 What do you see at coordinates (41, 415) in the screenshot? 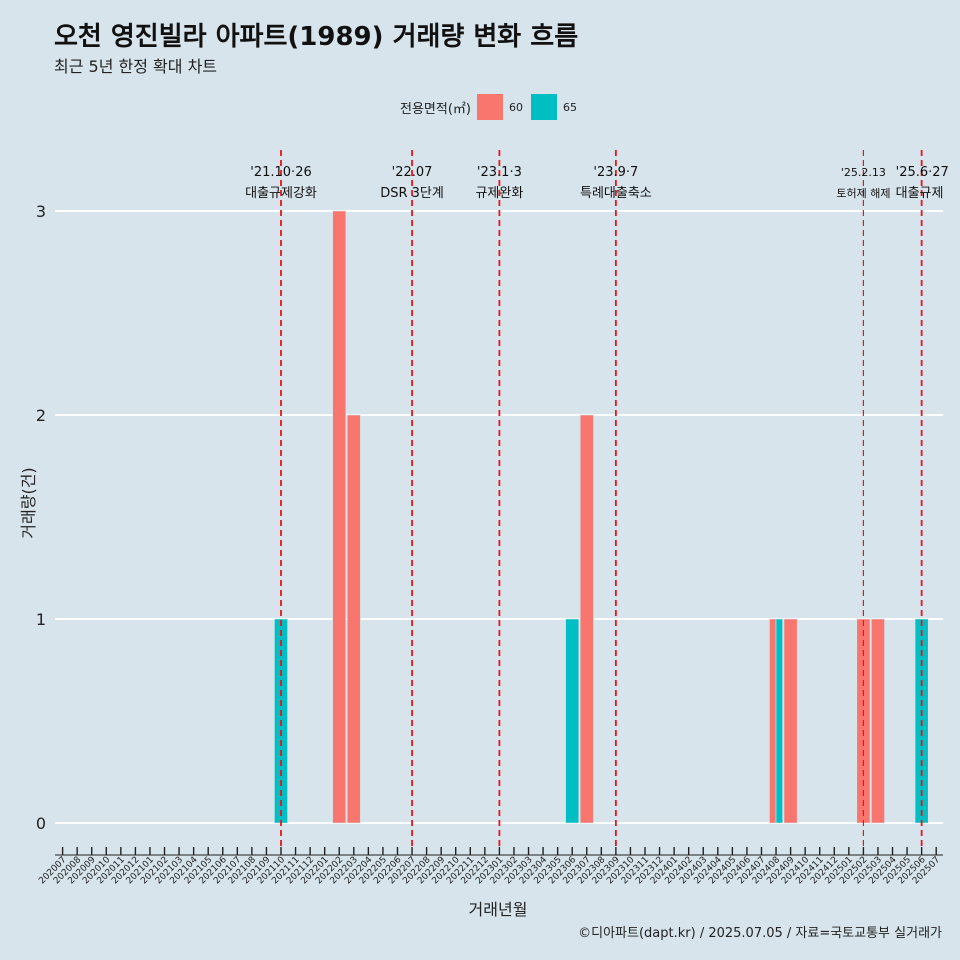
I see `y-tick-label: 2` at bounding box center [41, 415].